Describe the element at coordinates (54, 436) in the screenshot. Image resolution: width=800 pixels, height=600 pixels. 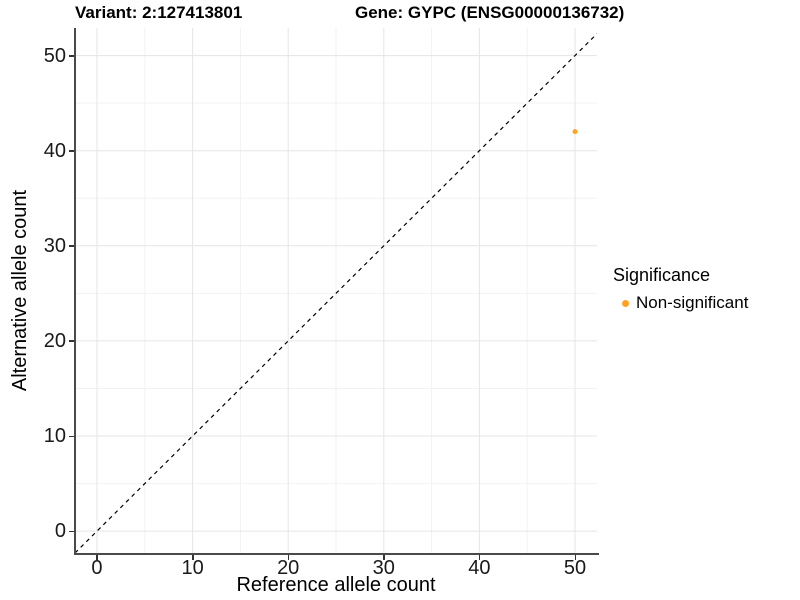
I see `y-tick-label: 10` at that location.